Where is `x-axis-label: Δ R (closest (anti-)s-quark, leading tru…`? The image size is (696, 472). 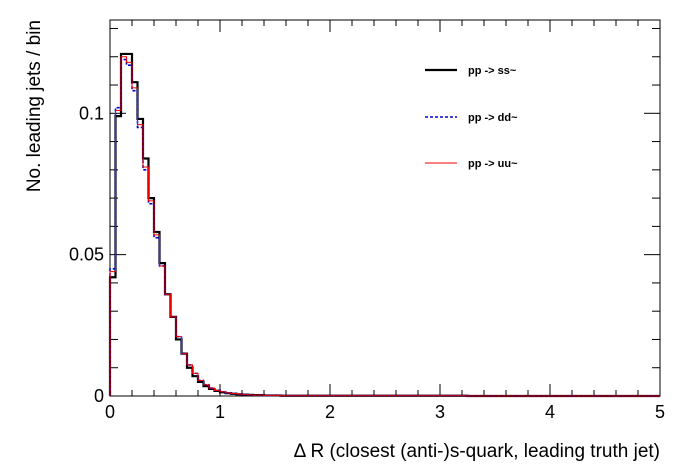
x-axis-label: Δ R (closest (anti-)s-quark, leading tru… is located at coordinates (477, 451).